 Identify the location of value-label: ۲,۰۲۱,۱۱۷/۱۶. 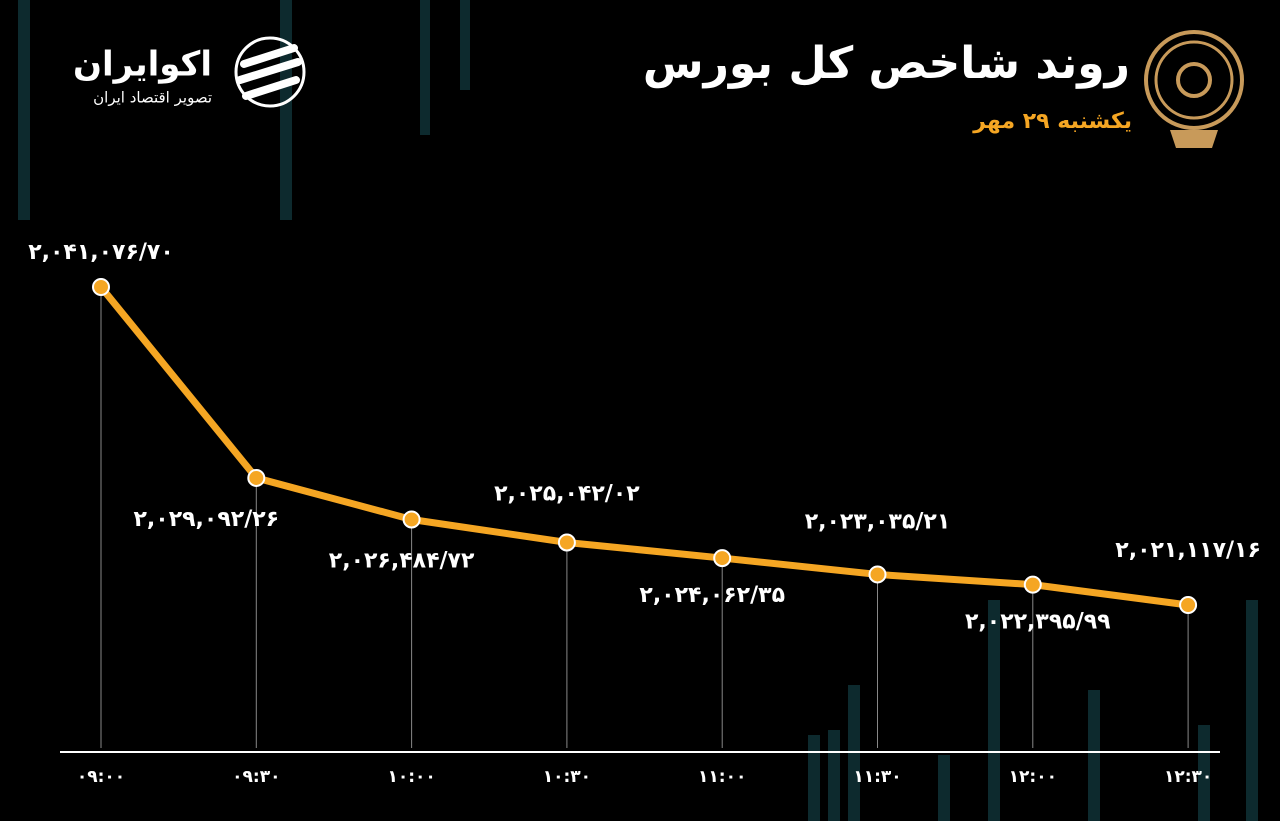
(1188, 550).